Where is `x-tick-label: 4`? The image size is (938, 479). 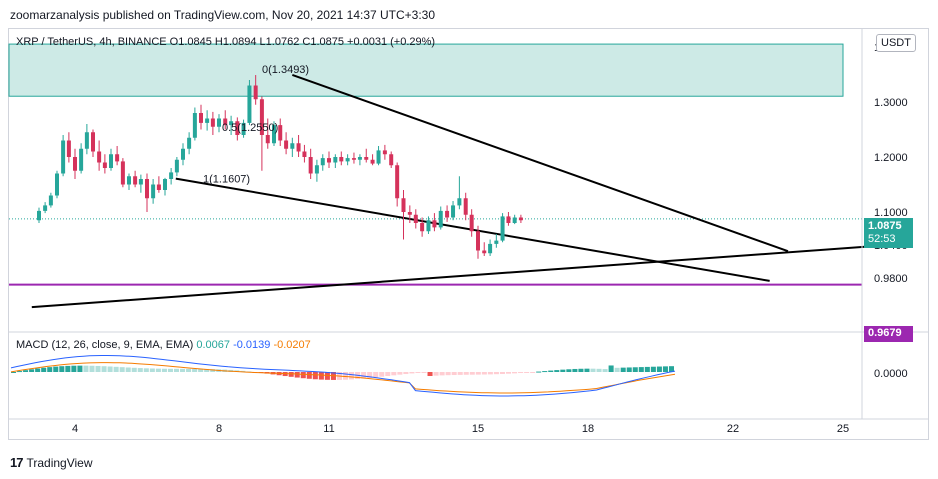 x-tick-label: 4 is located at coordinates (75, 429).